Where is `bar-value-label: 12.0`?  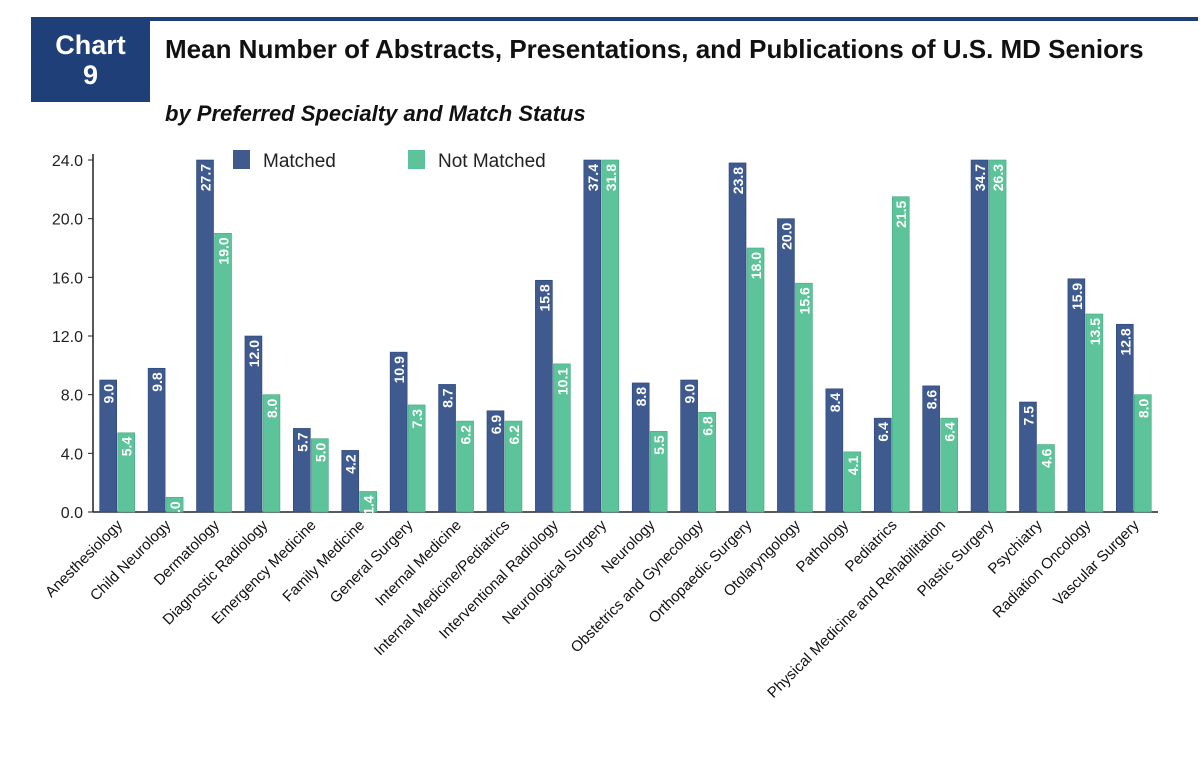 bar-value-label: 12.0 is located at coordinates (254, 353).